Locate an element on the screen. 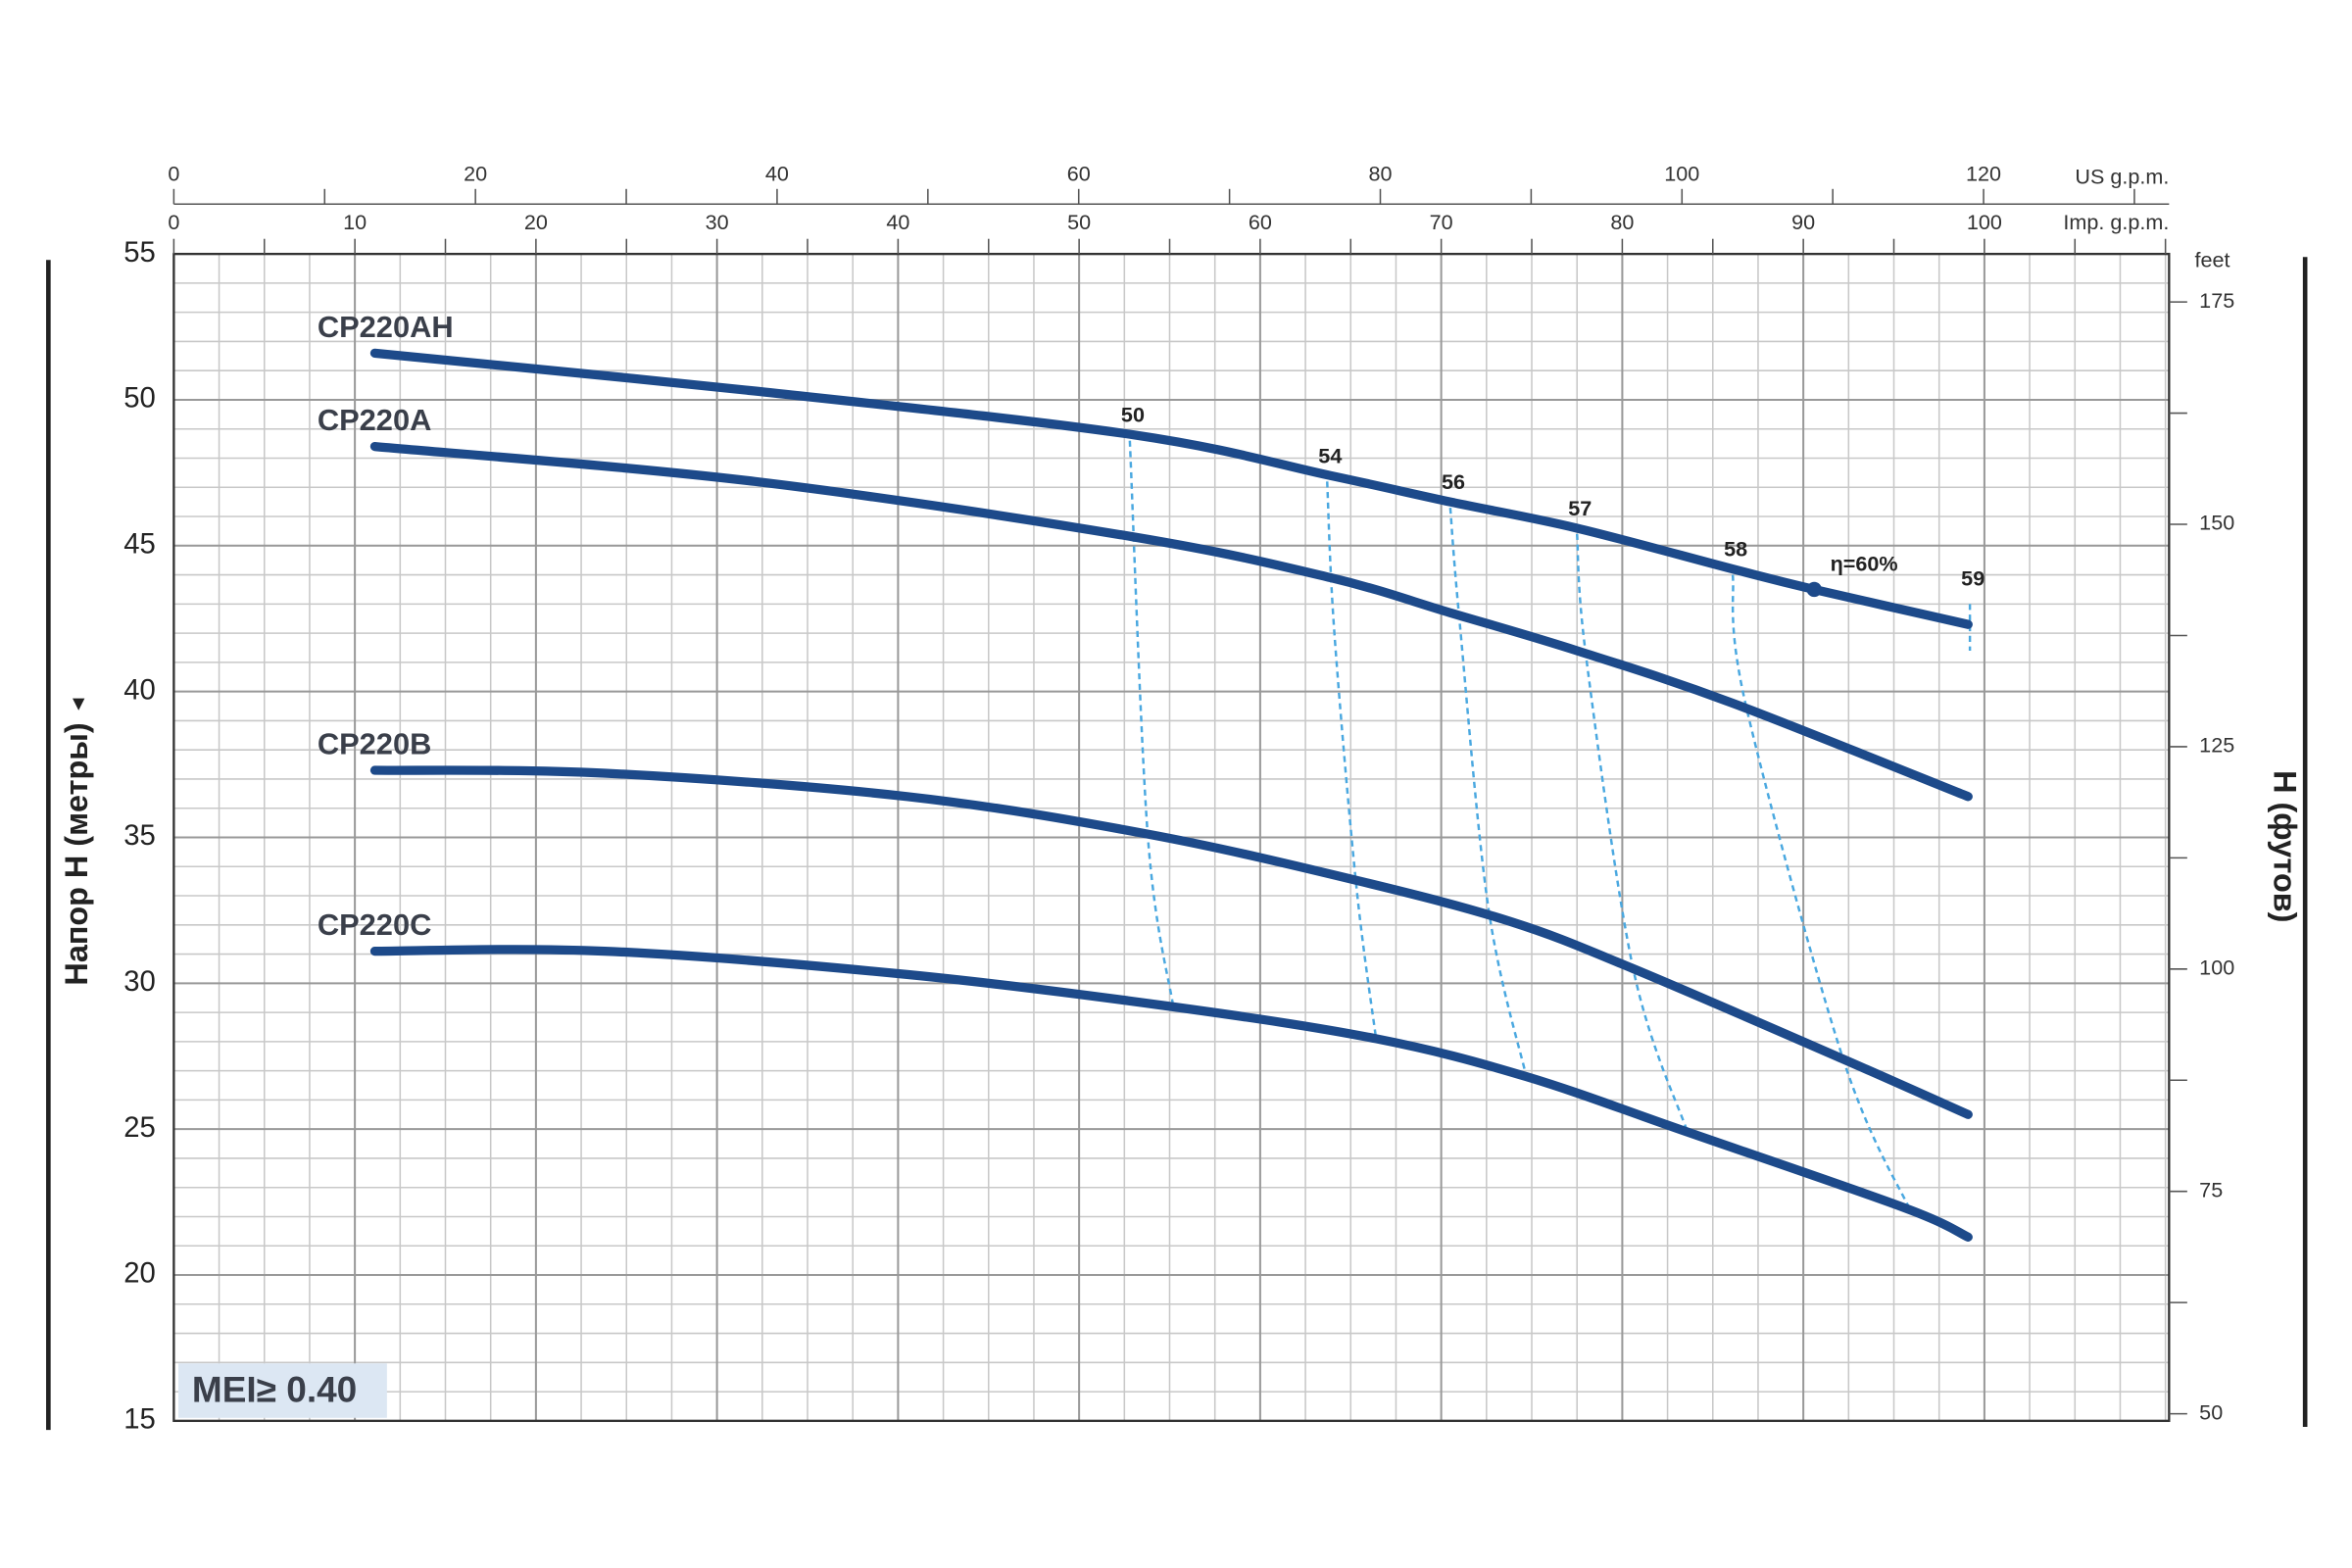 The height and width of the screenshot is (1568, 2352). x-tick-label: 30 is located at coordinates (717, 222).